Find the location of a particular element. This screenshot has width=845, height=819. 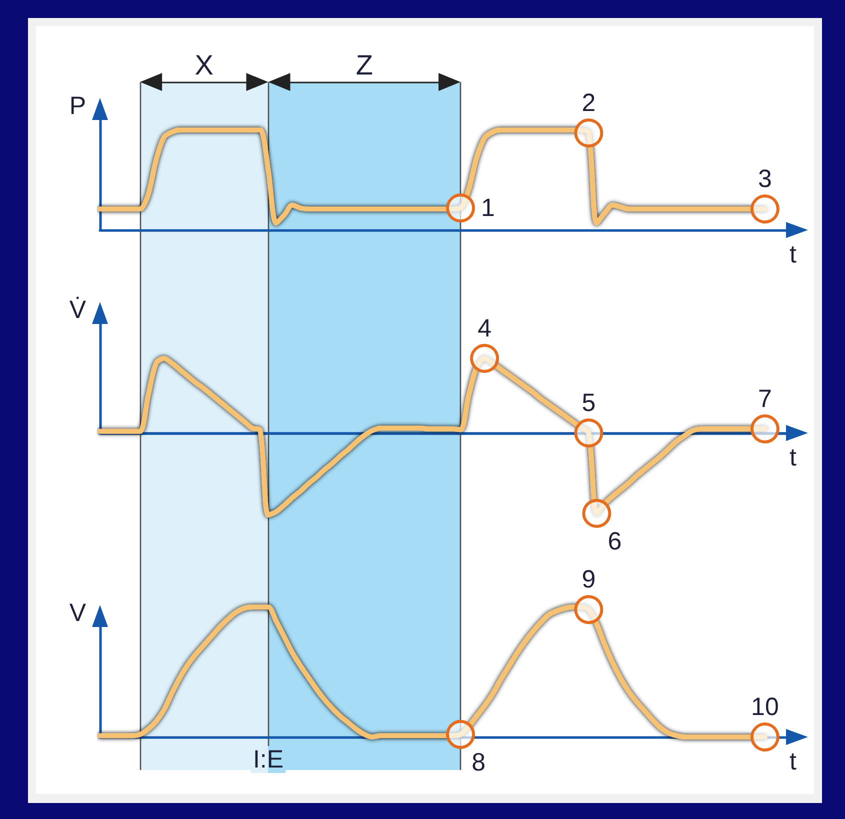

annotation: 2 is located at coordinates (589, 103).